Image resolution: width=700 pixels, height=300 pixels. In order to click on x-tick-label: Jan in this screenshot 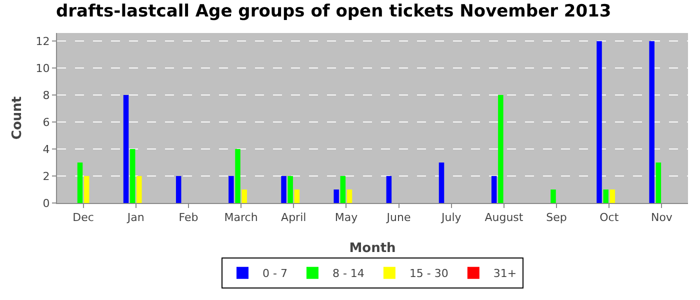, I will do `click(135, 217)`.